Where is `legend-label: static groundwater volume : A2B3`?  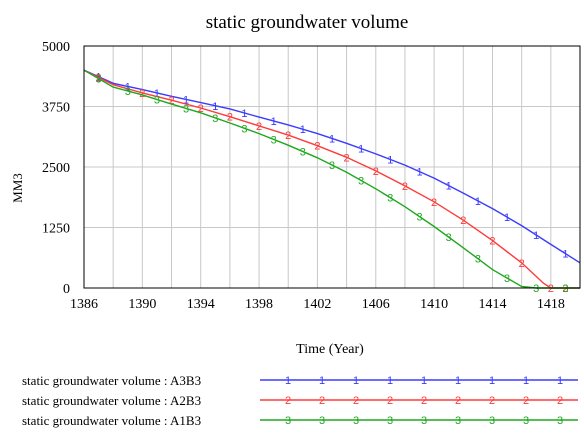 legend-label: static groundwater volume : A2B3 is located at coordinates (111, 400).